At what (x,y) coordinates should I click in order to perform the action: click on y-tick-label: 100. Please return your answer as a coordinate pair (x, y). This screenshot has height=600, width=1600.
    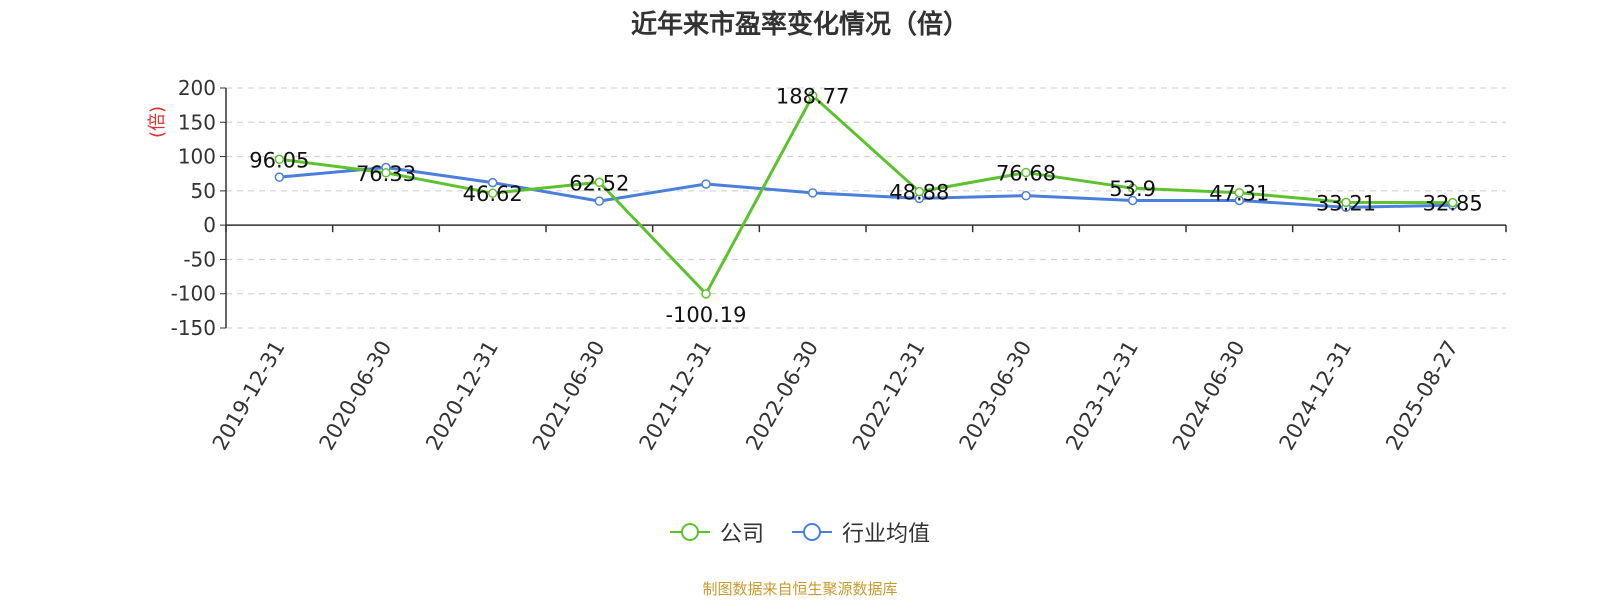
    Looking at the image, I should click on (197, 157).